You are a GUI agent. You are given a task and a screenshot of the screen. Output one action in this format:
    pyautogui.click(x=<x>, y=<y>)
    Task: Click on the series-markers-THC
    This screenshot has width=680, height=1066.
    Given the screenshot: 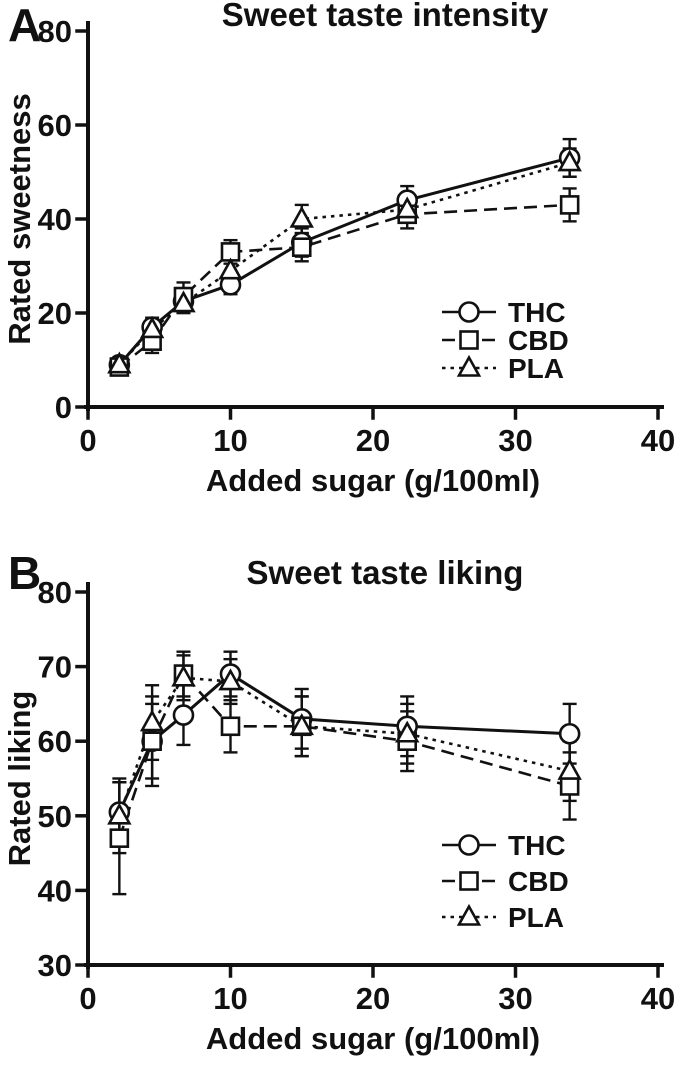 What is the action you would take?
    pyautogui.click(x=344, y=743)
    